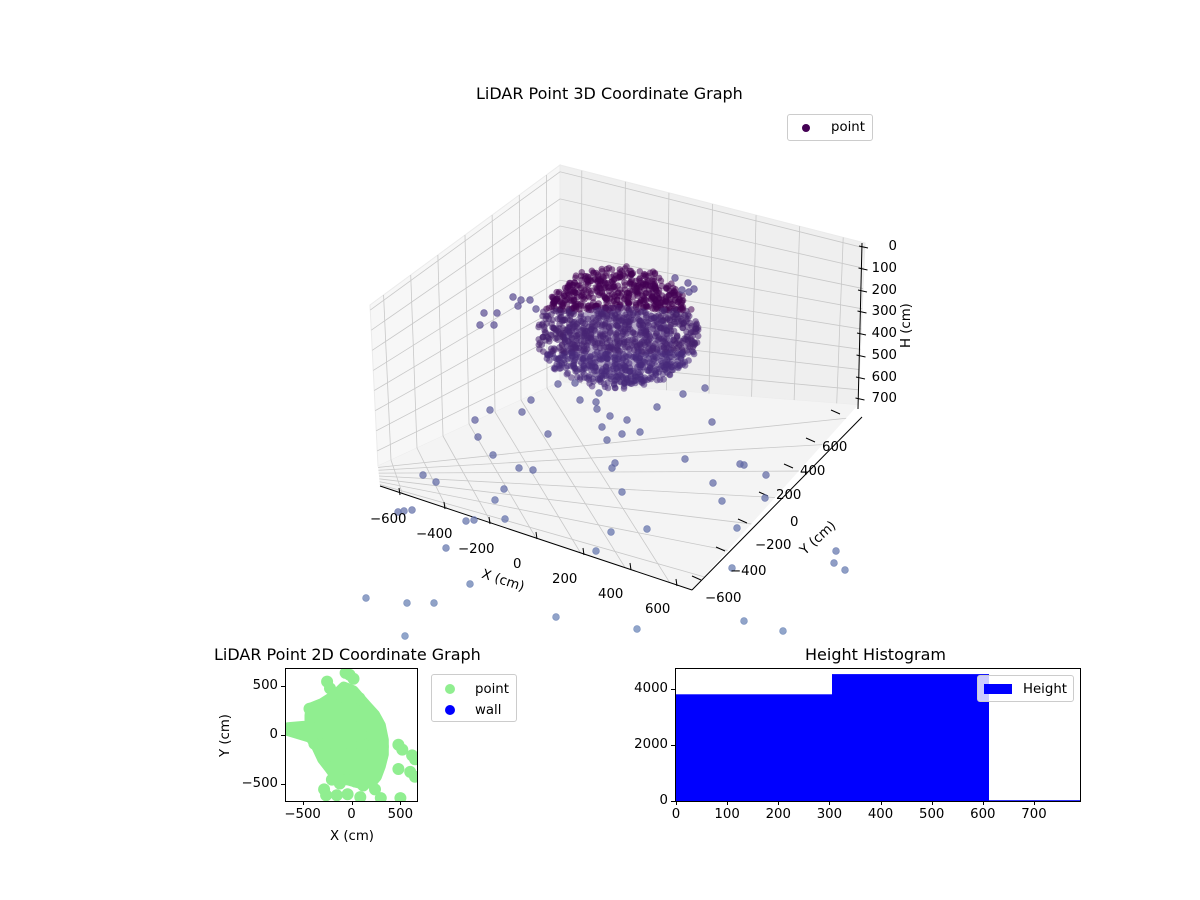 Image resolution: width=1200 pixels, height=900 pixels. What do you see at coordinates (906, 325) in the screenshot?
I see `plot-3d-zlabel: H (cm)` at bounding box center [906, 325].